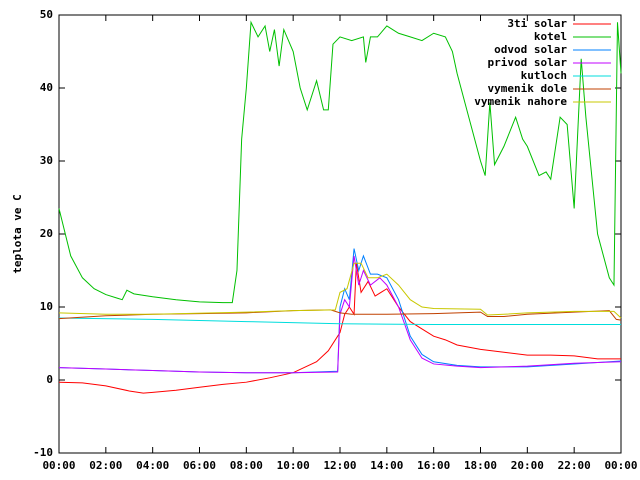  Describe the element at coordinates (43, 452) in the screenshot. I see `y-tick-label: -10` at that location.